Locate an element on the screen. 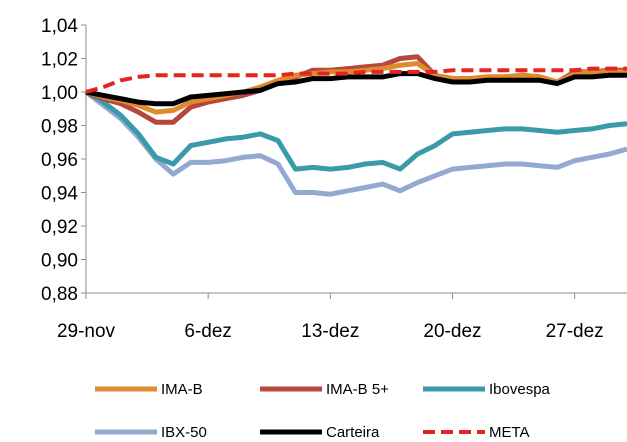  y-axis-ticks: 1,04 1,02 1,00 0,98 0,96 0,94 0,92 0,90 0,88 is located at coordinates (63, 160).